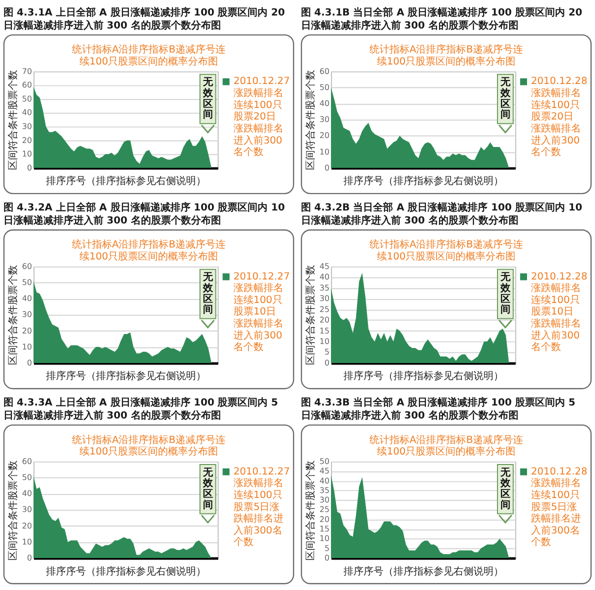  Describe the element at coordinates (559, 117) in the screenshot. I see `legend-label: 2010.12.28涨跌幅排名连续100只股票20日涨跌幅排名进入前300名个数` at that location.